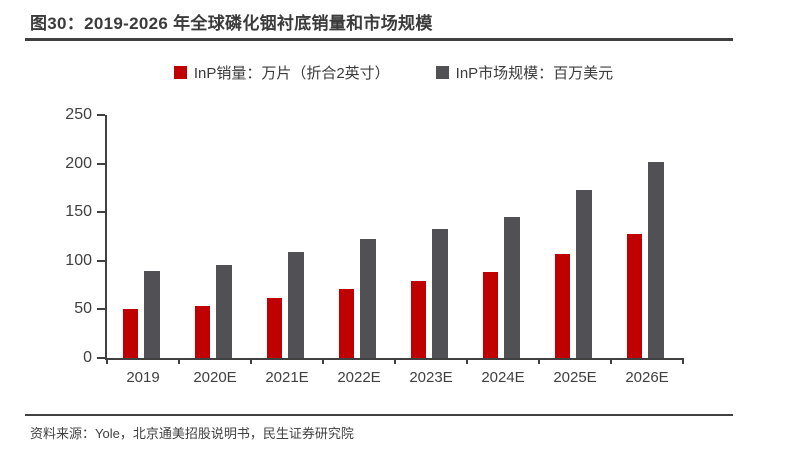 The image size is (787, 456). Describe the element at coordinates (106, 237) in the screenshot. I see `y-axis-line` at that location.